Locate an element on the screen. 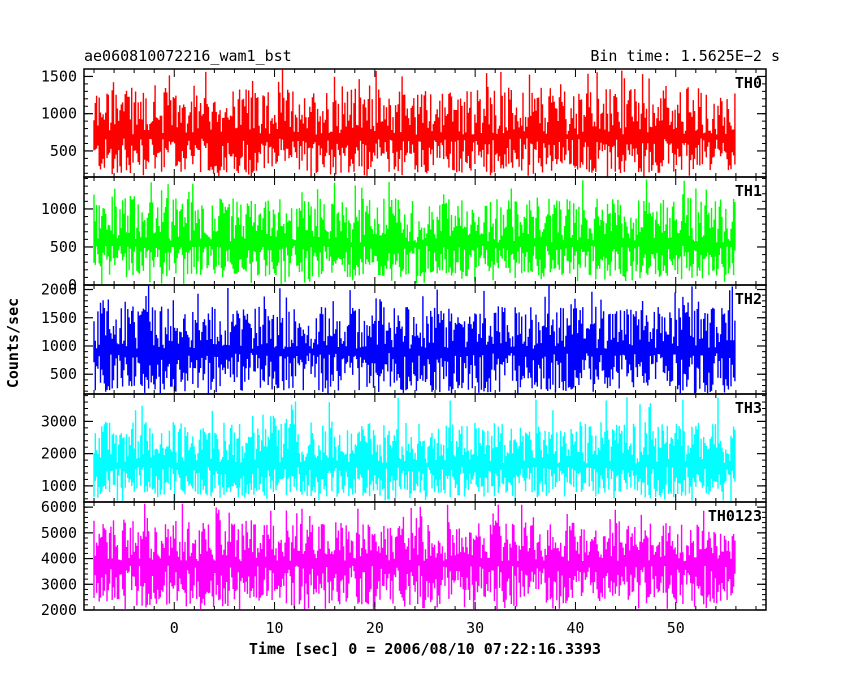  x-tick-label: 0 is located at coordinates (174, 628).